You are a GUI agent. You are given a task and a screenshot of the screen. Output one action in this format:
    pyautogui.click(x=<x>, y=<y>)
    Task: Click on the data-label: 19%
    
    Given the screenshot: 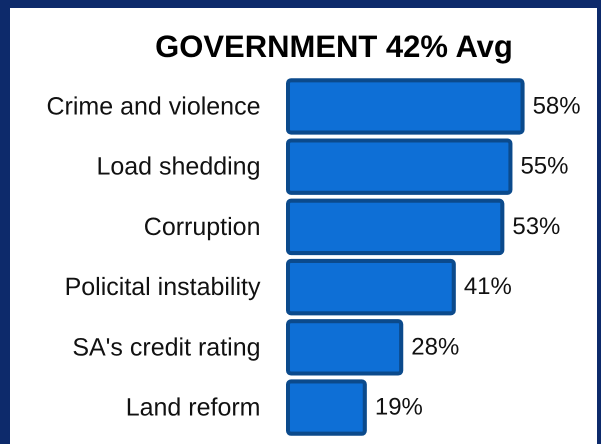 What is the action you would take?
    pyautogui.click(x=398, y=407)
    